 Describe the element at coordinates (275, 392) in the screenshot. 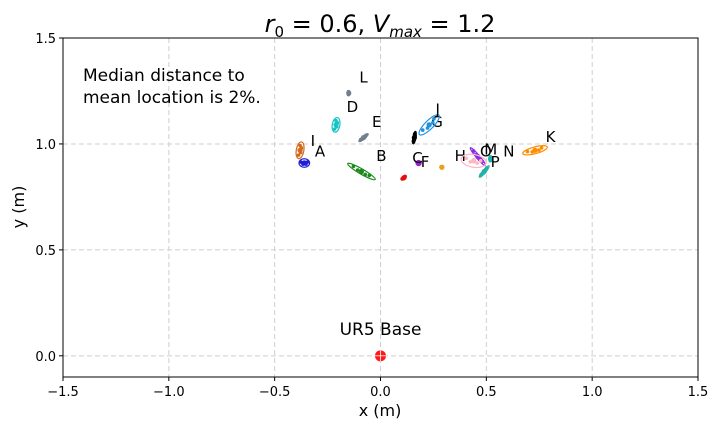

I see `x-tick-label: −0.5` at that location.